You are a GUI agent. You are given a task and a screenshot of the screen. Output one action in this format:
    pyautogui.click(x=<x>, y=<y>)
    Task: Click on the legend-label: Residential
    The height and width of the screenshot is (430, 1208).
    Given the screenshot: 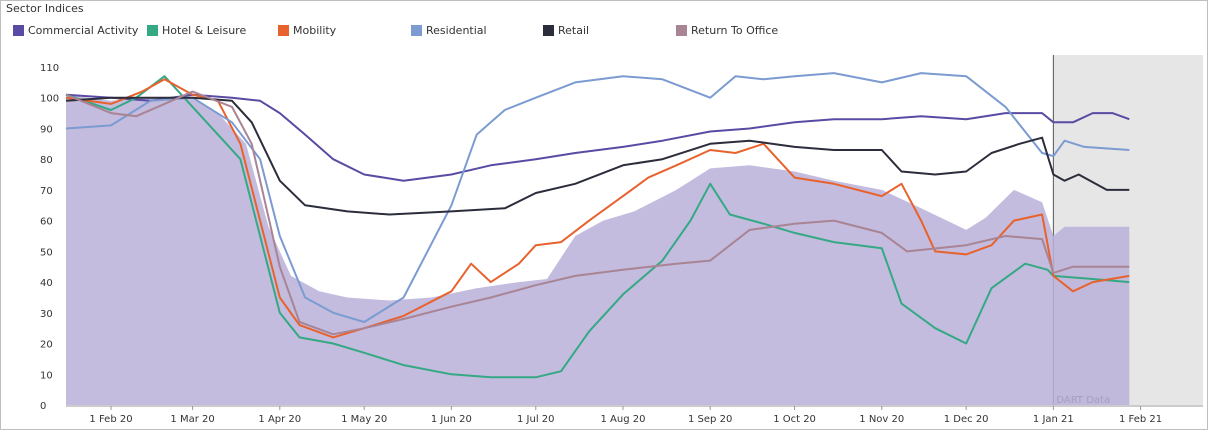 What is the action you would take?
    pyautogui.click(x=456, y=30)
    